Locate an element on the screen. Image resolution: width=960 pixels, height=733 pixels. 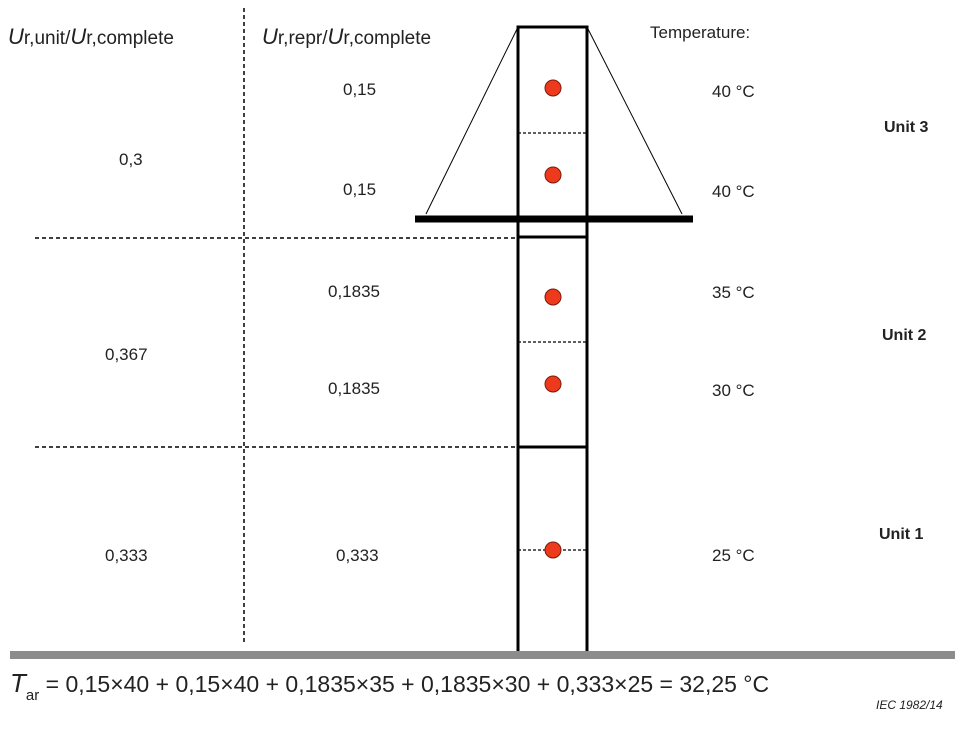
unit3-temp-upper: 40 °C is located at coordinates (733, 91).